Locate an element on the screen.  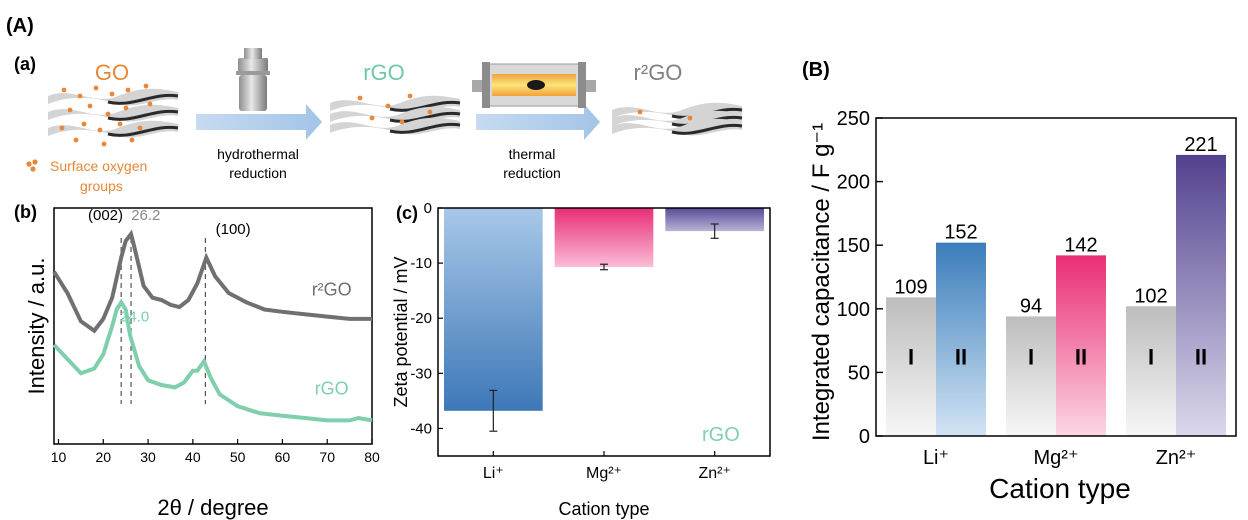
tube-furnace-icon is located at coordinates (534, 85).